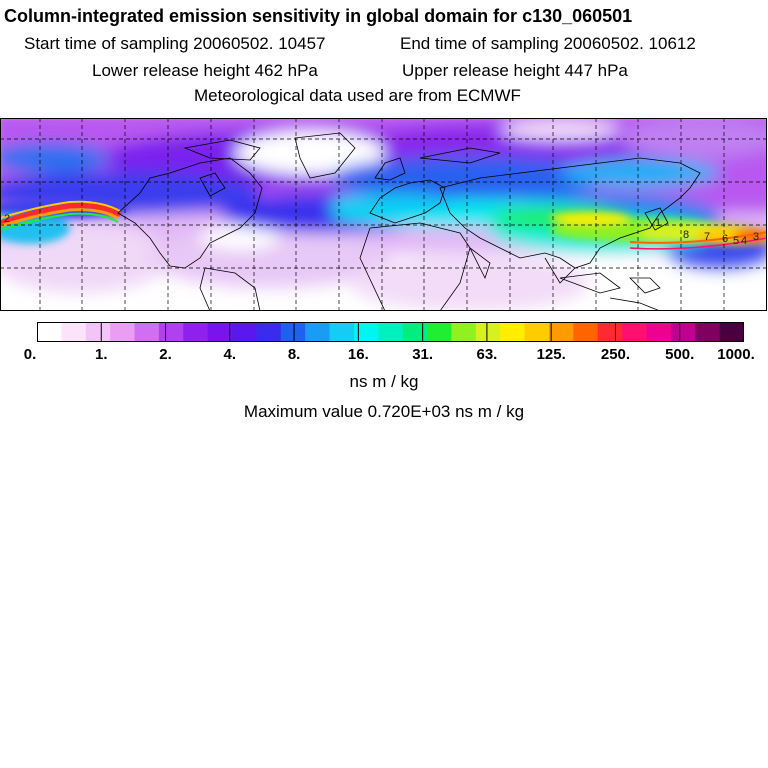  What do you see at coordinates (658, 223) in the screenshot?
I see `contour-label: 1` at bounding box center [658, 223].